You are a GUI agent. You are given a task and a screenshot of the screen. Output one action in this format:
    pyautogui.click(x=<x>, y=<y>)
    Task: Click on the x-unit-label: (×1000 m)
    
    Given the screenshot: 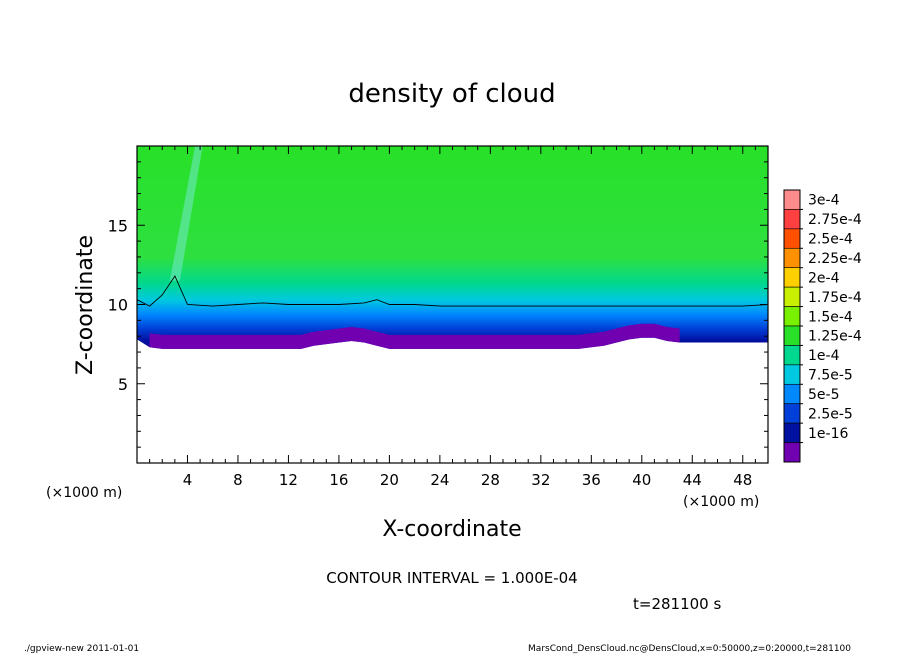 What is the action you would take?
    pyautogui.click(x=721, y=502)
    